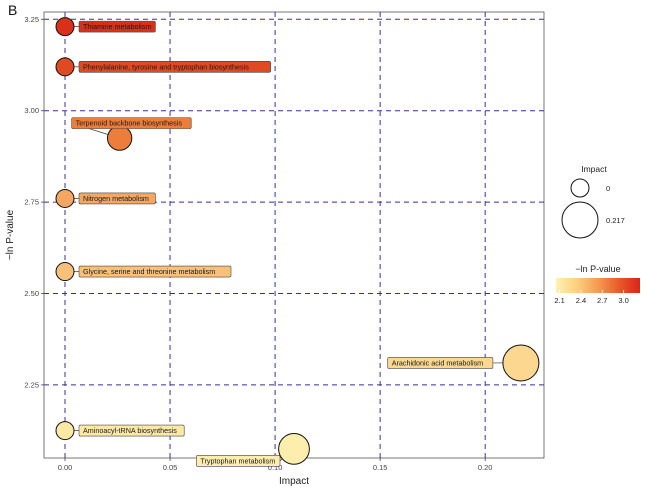 Image resolution: width=650 pixels, height=494 pixels. I want to click on point-label-6: Aminoacyl-tRNA biosynthesis, so click(130, 430).